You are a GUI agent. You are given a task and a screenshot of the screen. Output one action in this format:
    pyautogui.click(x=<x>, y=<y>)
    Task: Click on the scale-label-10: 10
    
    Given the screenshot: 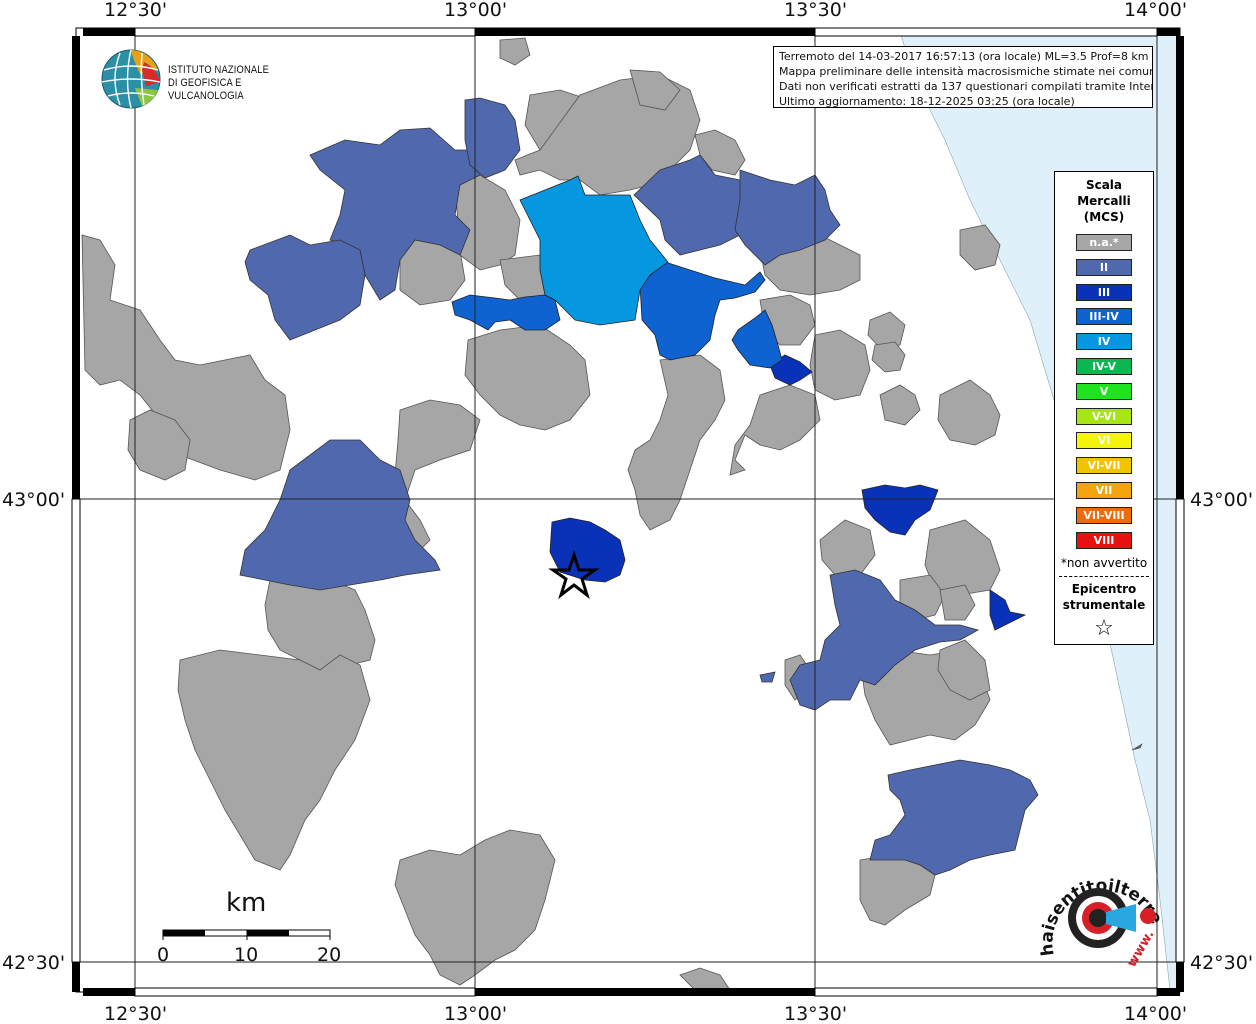 What is the action you would take?
    pyautogui.click(x=246, y=955)
    